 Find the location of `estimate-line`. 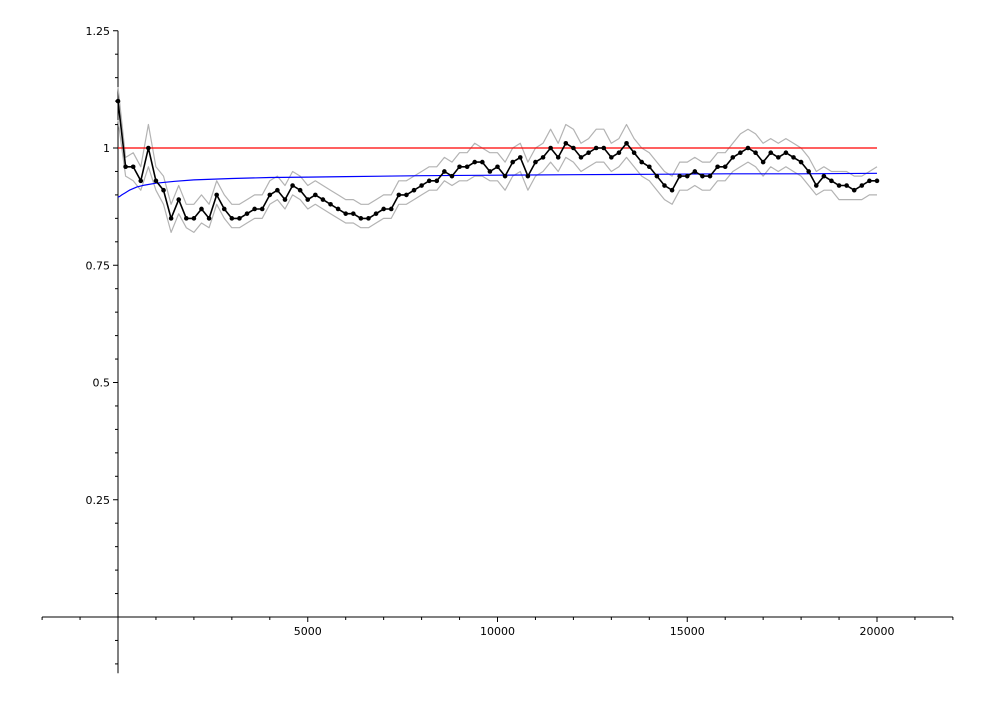

estimate-line is located at coordinates (497, 160).